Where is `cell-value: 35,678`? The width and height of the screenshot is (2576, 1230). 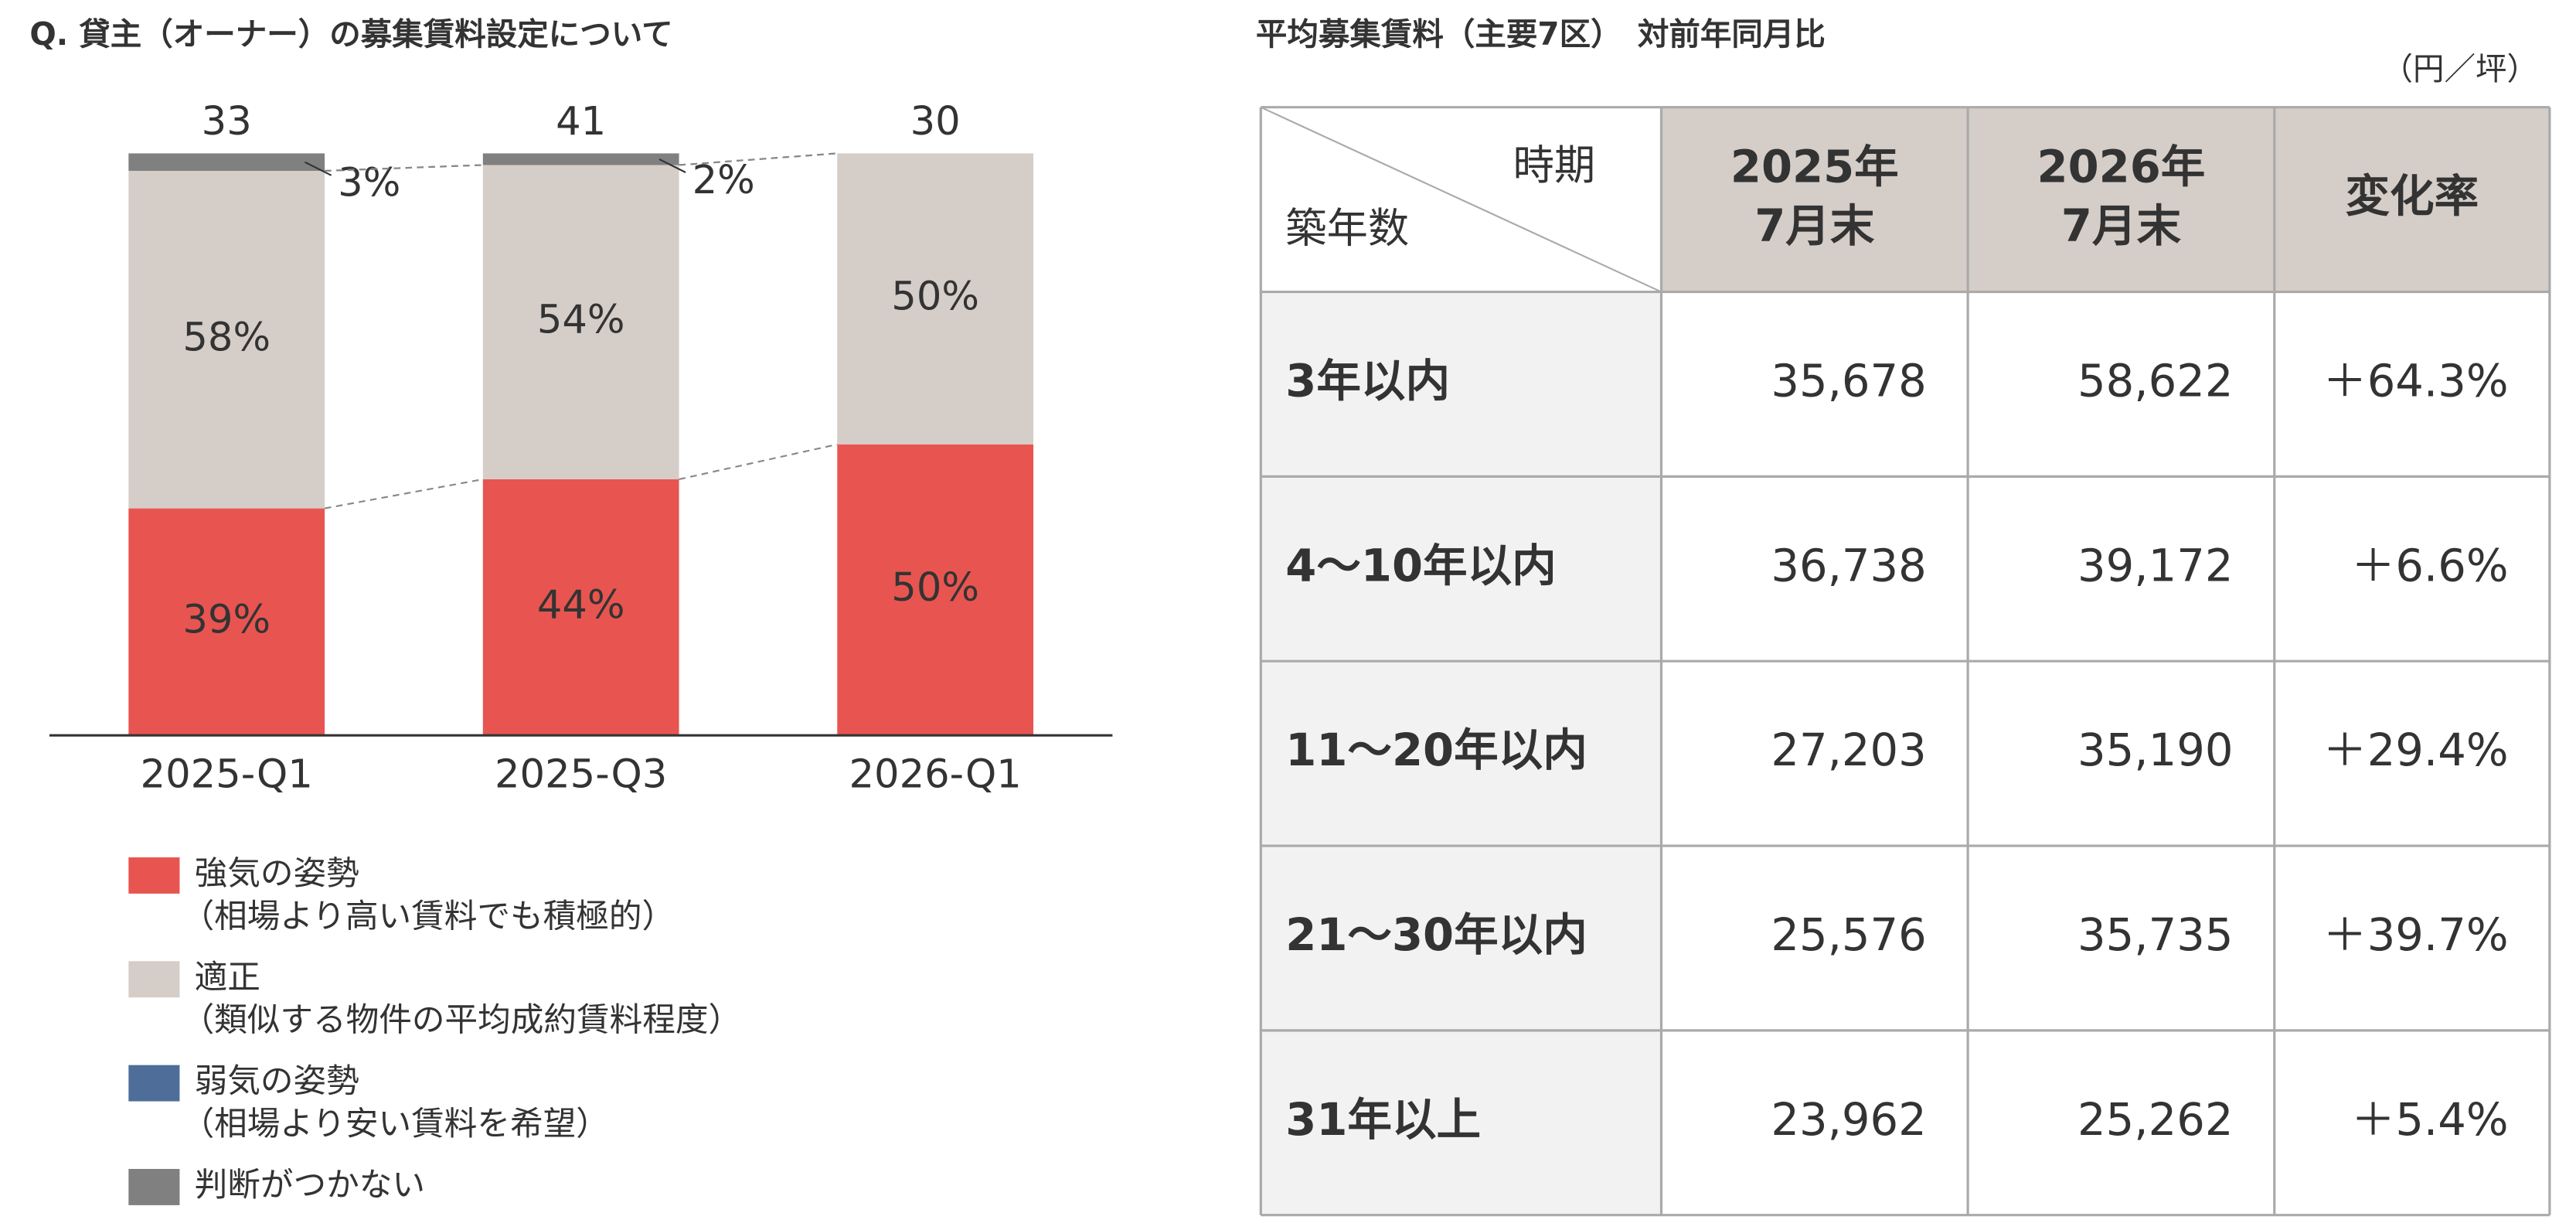 cell-value: 35,678 is located at coordinates (1849, 381).